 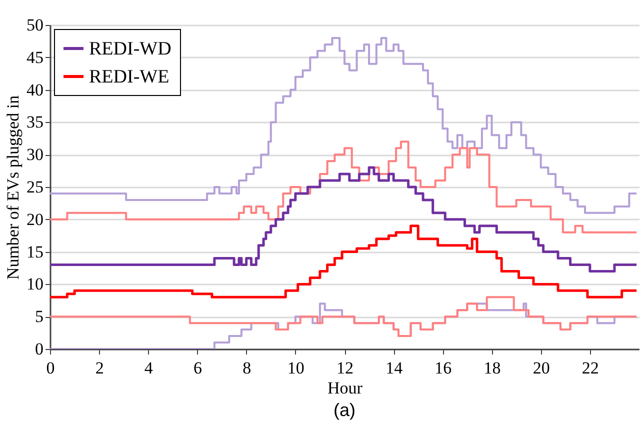 What do you see at coordinates (35, 154) in the screenshot?
I see `y-tick-label: 30` at bounding box center [35, 154].